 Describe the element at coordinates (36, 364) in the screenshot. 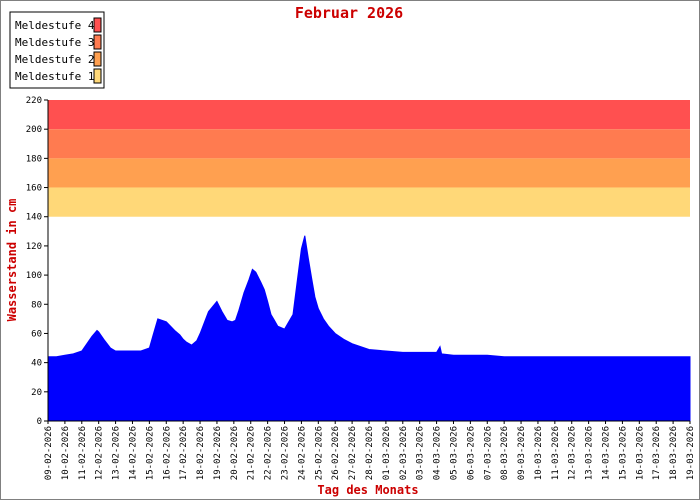

I see `y-tick-label: 40` at that location.